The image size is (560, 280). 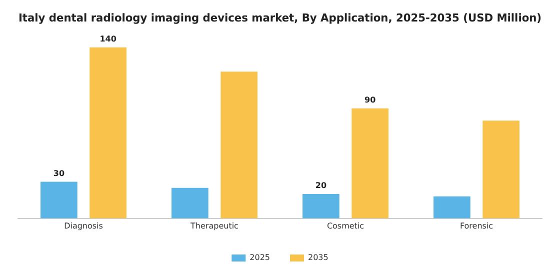 What do you see at coordinates (260, 257) in the screenshot?
I see `legend-label: 2025` at bounding box center [260, 257].